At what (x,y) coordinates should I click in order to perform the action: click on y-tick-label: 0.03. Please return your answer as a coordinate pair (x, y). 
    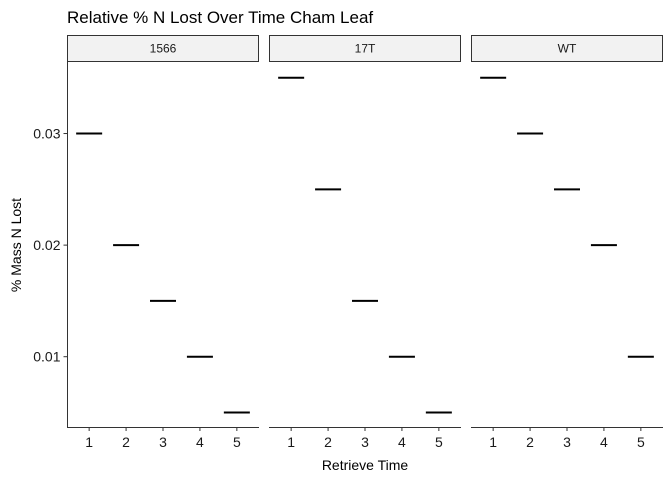
    Looking at the image, I should click on (46, 134).